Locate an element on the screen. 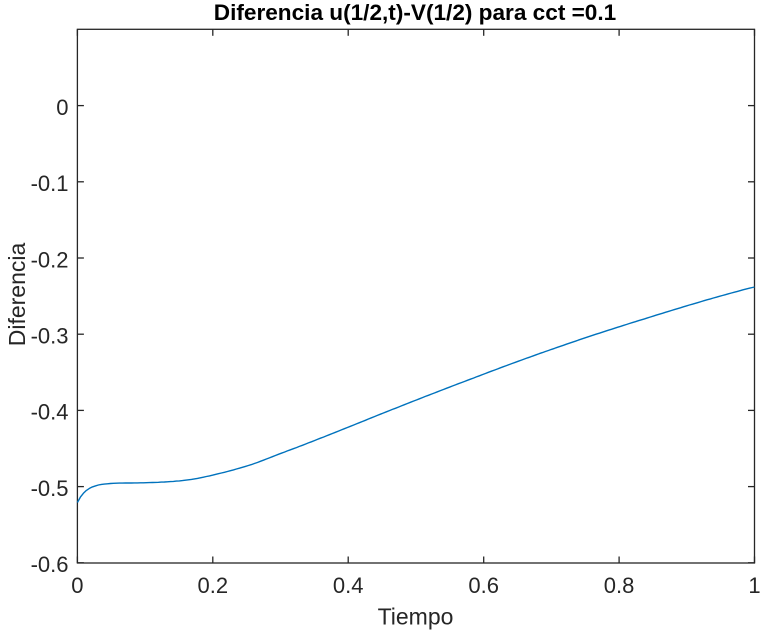 This screenshot has height=632, width=760. svg-text: 0.6 is located at coordinates (483, 585).